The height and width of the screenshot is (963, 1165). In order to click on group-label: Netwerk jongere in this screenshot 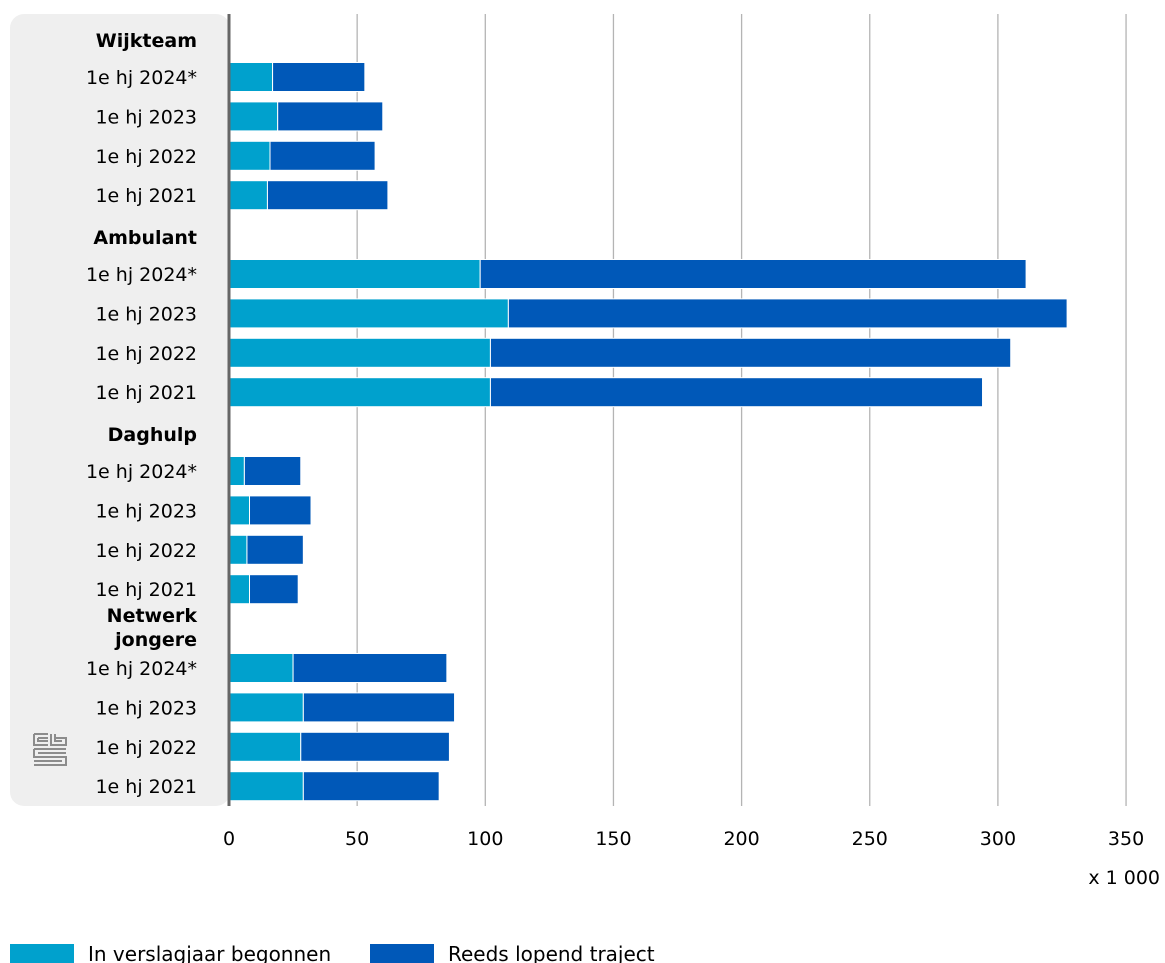, I will do `click(152, 628)`.